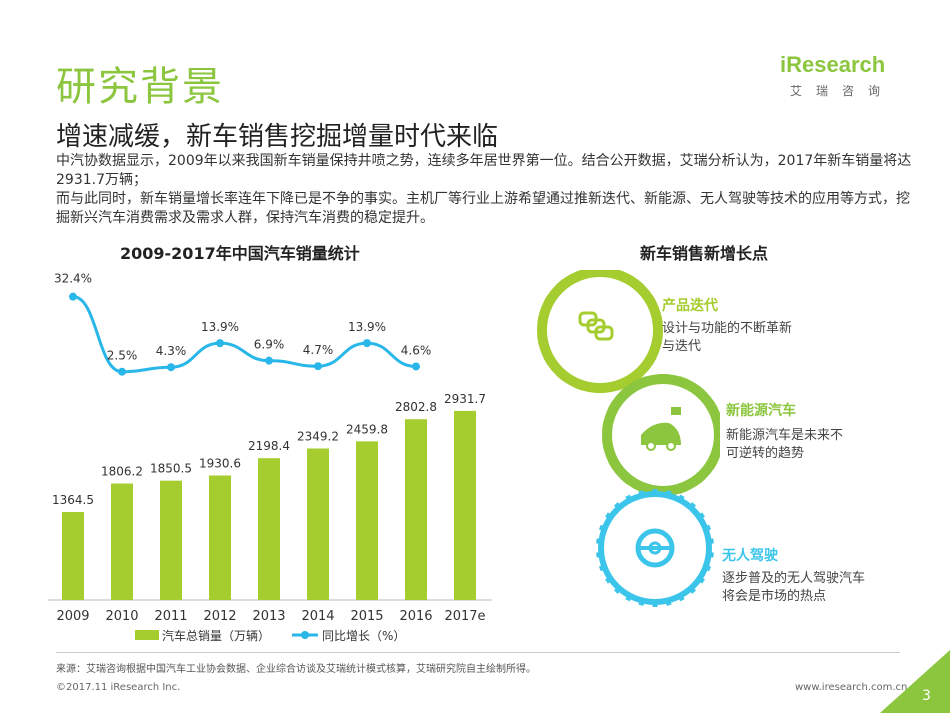  Describe the element at coordinates (269, 446) in the screenshot. I see `bar-label: 2198.4` at that location.